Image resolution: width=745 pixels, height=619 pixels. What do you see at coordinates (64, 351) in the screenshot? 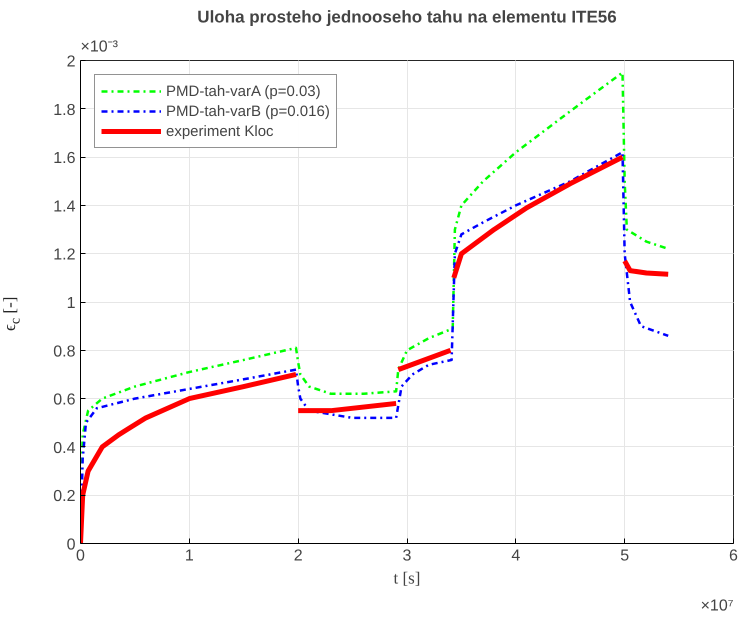
I see `y-tick-label: 0.8` at bounding box center [64, 351].